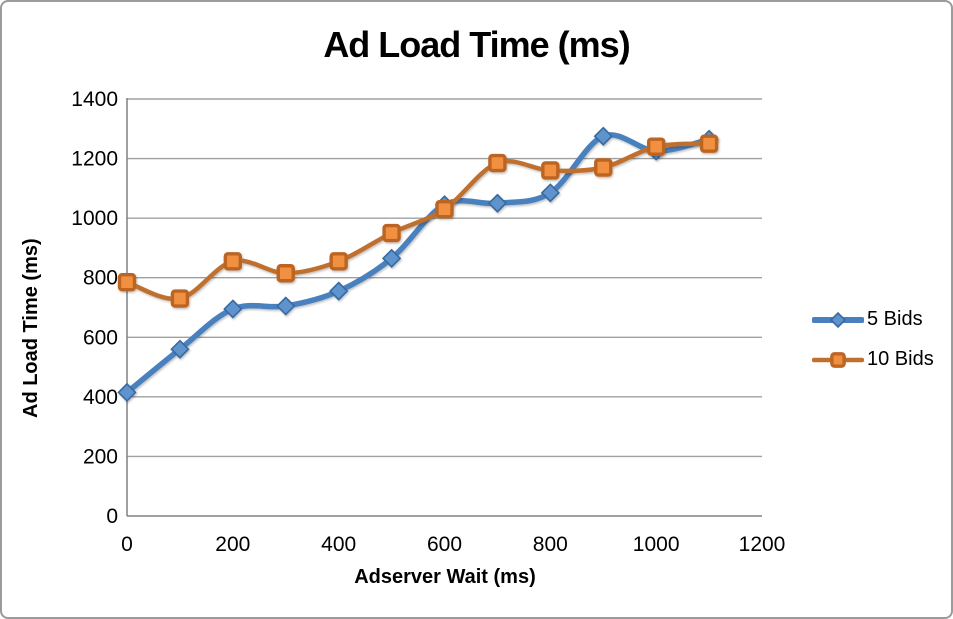  Describe the element at coordinates (127, 544) in the screenshot. I see `x-tick-label: 0` at that location.